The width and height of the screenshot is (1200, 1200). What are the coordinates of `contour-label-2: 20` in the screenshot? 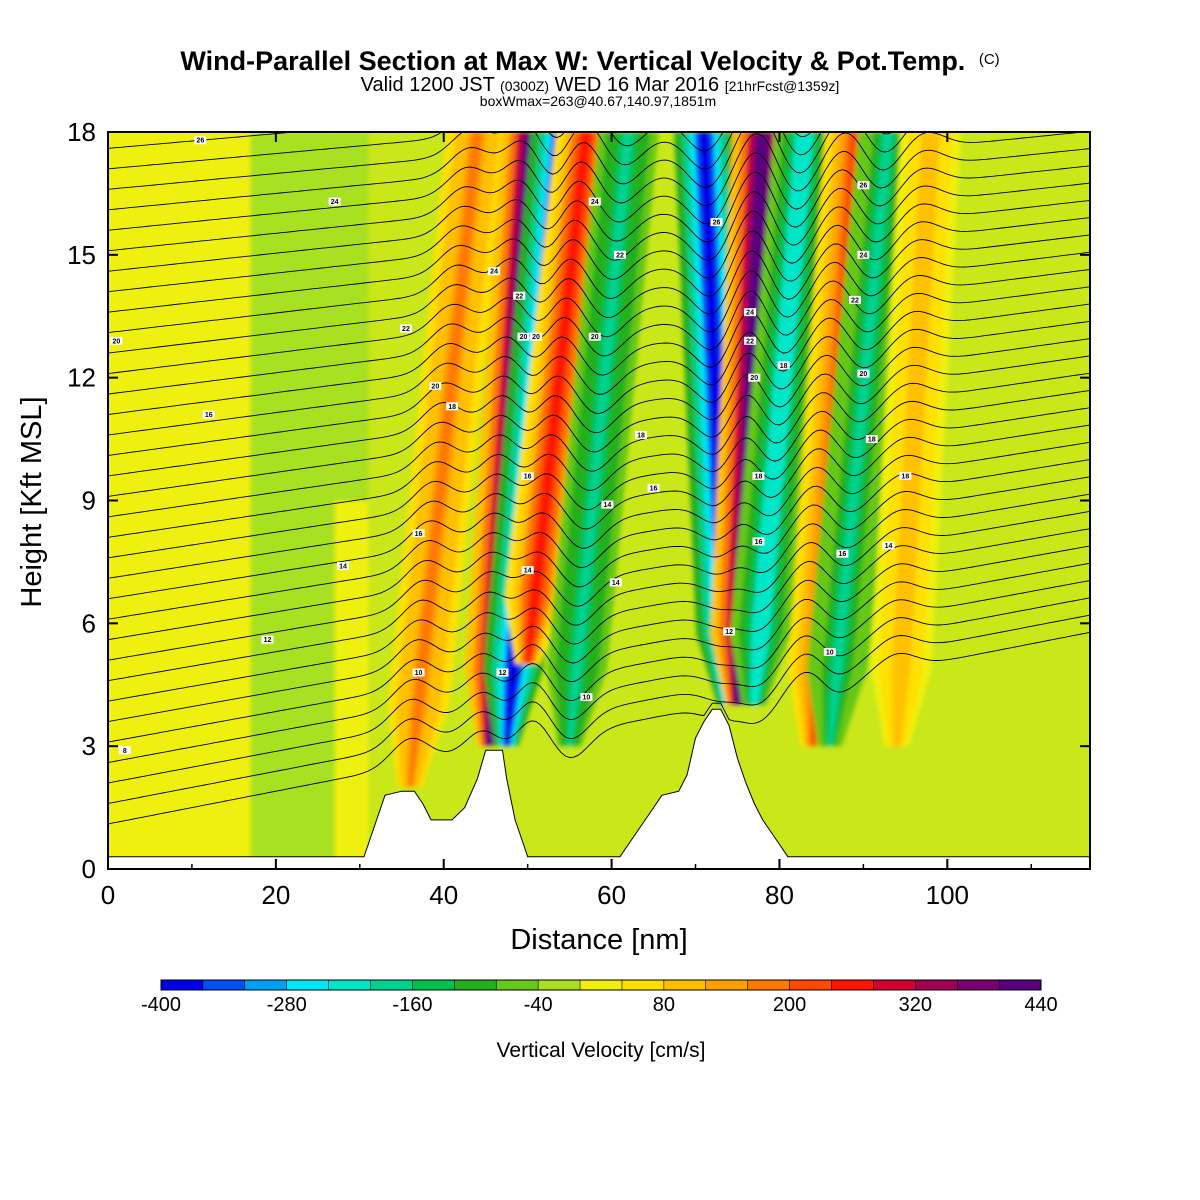 It's located at (116, 340).